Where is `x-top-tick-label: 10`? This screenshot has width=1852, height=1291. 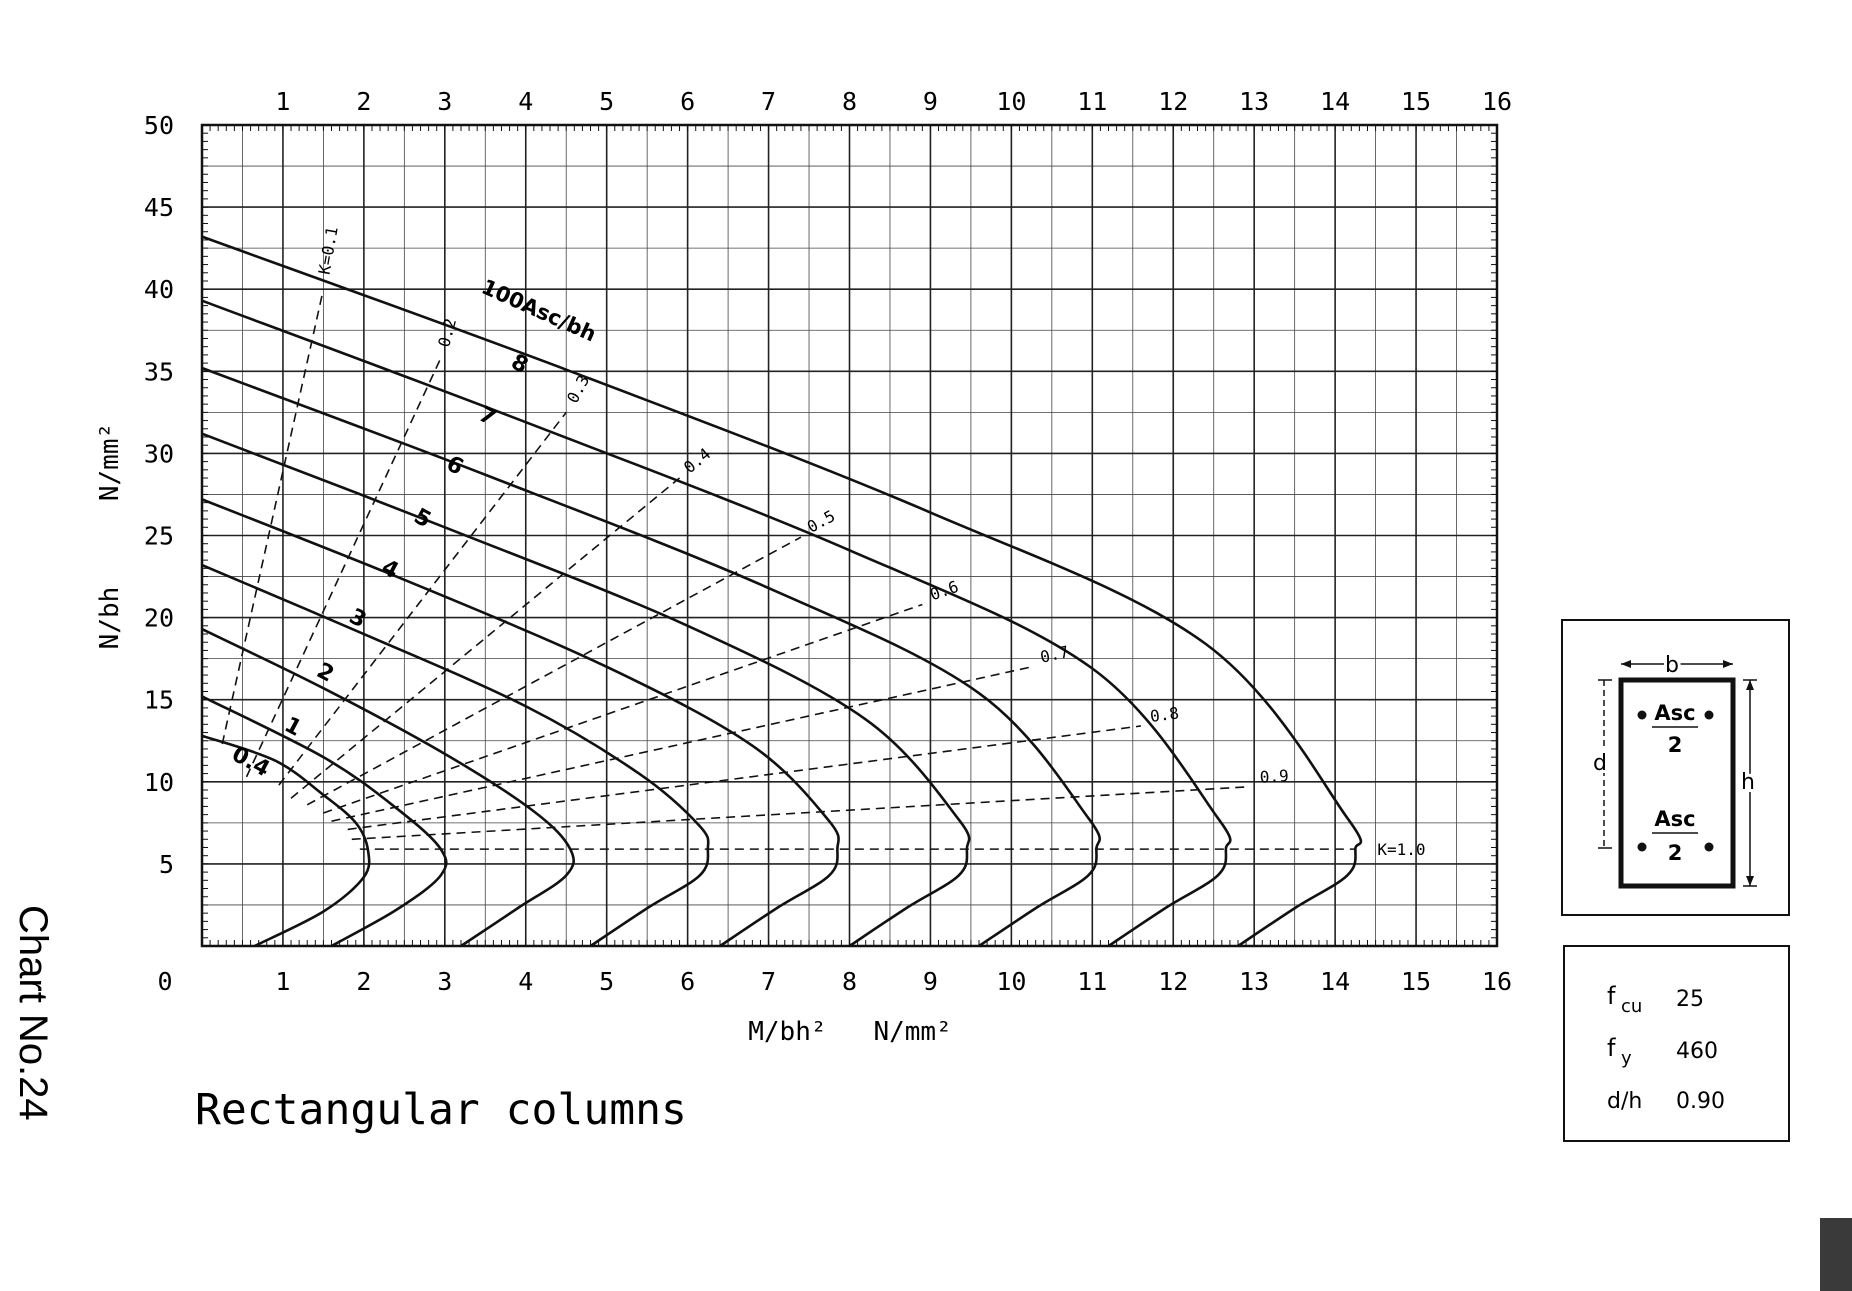 x-top-tick-label: 10 is located at coordinates (1011, 101).